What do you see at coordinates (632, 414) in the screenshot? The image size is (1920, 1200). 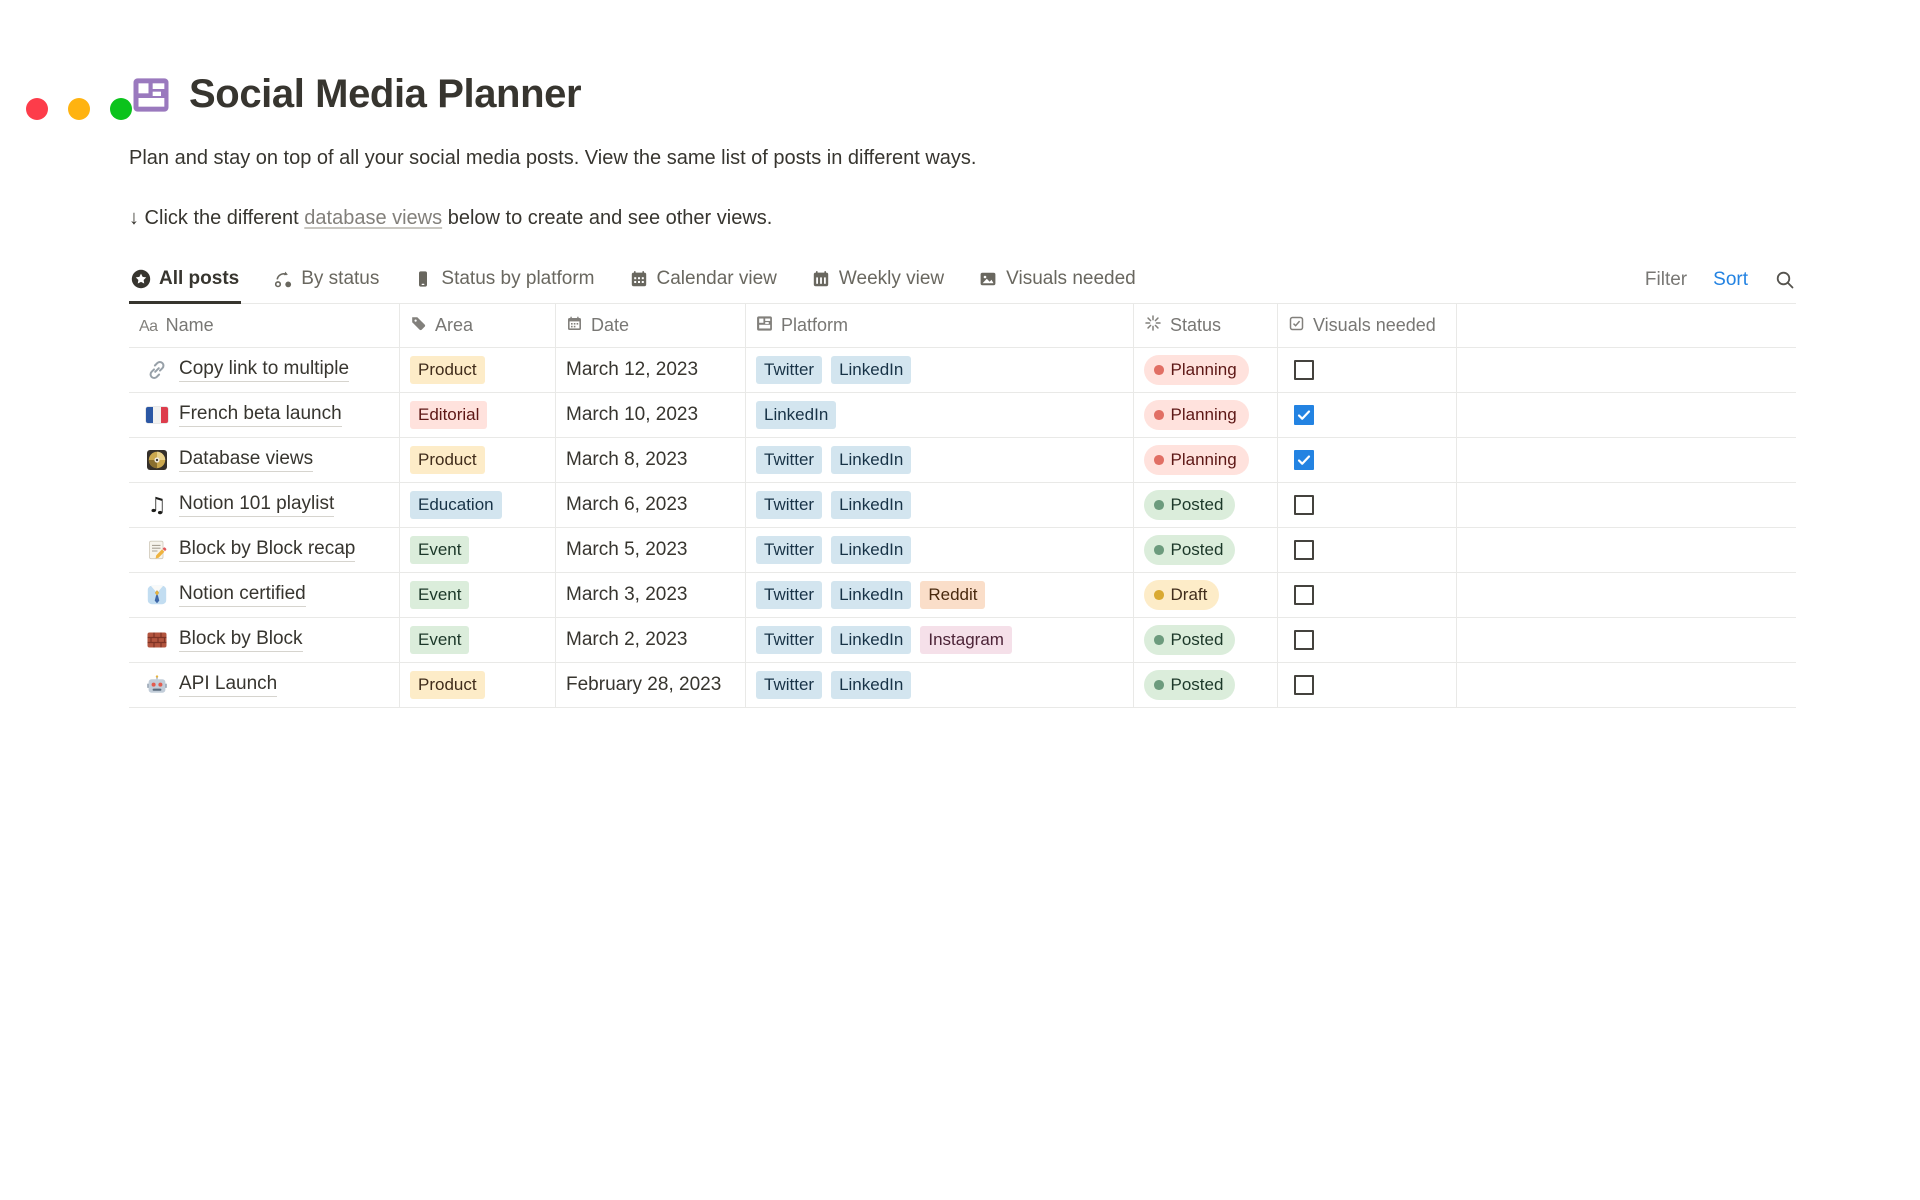 I see `date-value: March 10, 2023` at bounding box center [632, 414].